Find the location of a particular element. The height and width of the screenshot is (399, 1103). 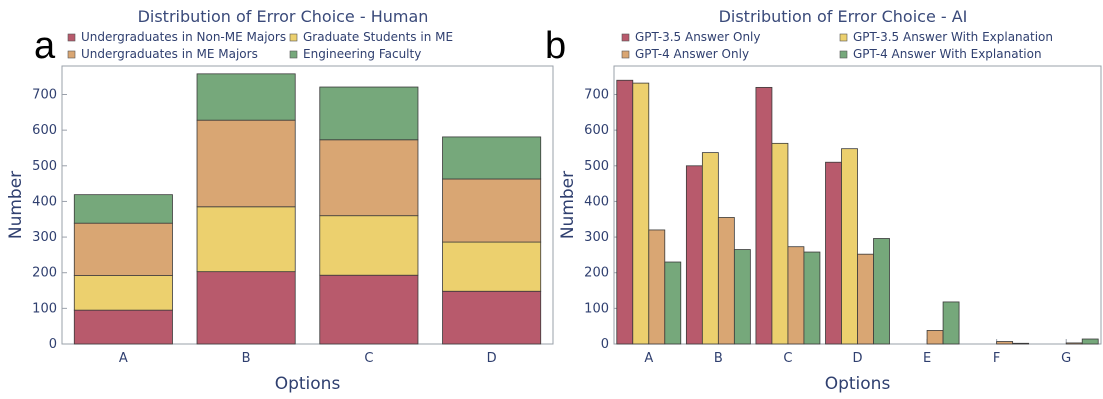

panel-label-b: b is located at coordinates (555, 46).